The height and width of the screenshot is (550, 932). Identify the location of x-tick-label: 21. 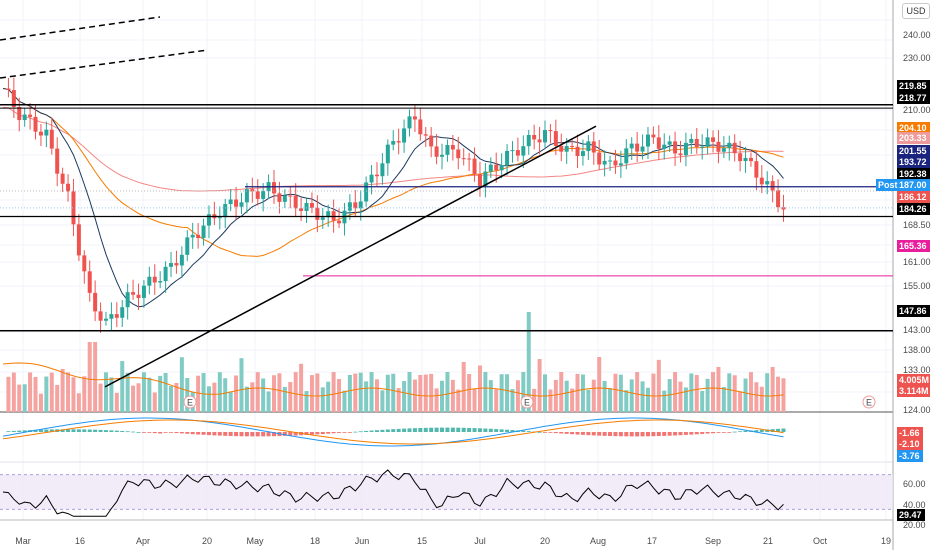
(768, 541).